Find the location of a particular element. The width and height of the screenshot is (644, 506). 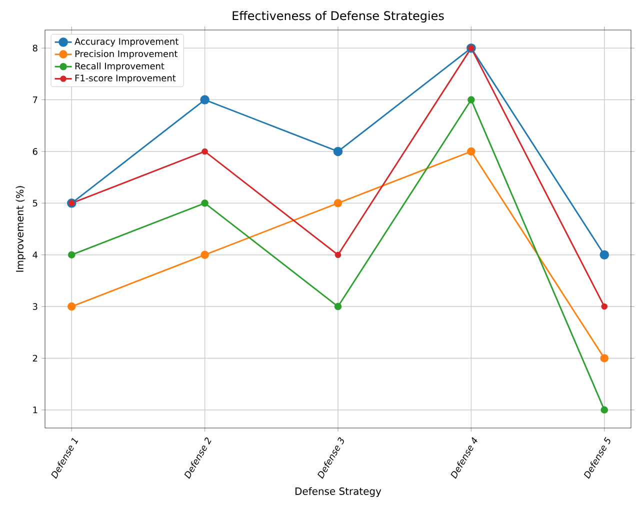

legend-label: Accuracy Improvement is located at coordinates (126, 42).